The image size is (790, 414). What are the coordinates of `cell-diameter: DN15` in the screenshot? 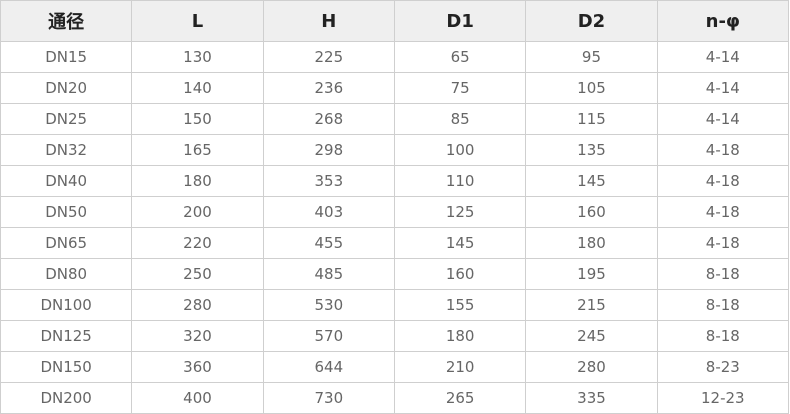 It's located at (66, 57).